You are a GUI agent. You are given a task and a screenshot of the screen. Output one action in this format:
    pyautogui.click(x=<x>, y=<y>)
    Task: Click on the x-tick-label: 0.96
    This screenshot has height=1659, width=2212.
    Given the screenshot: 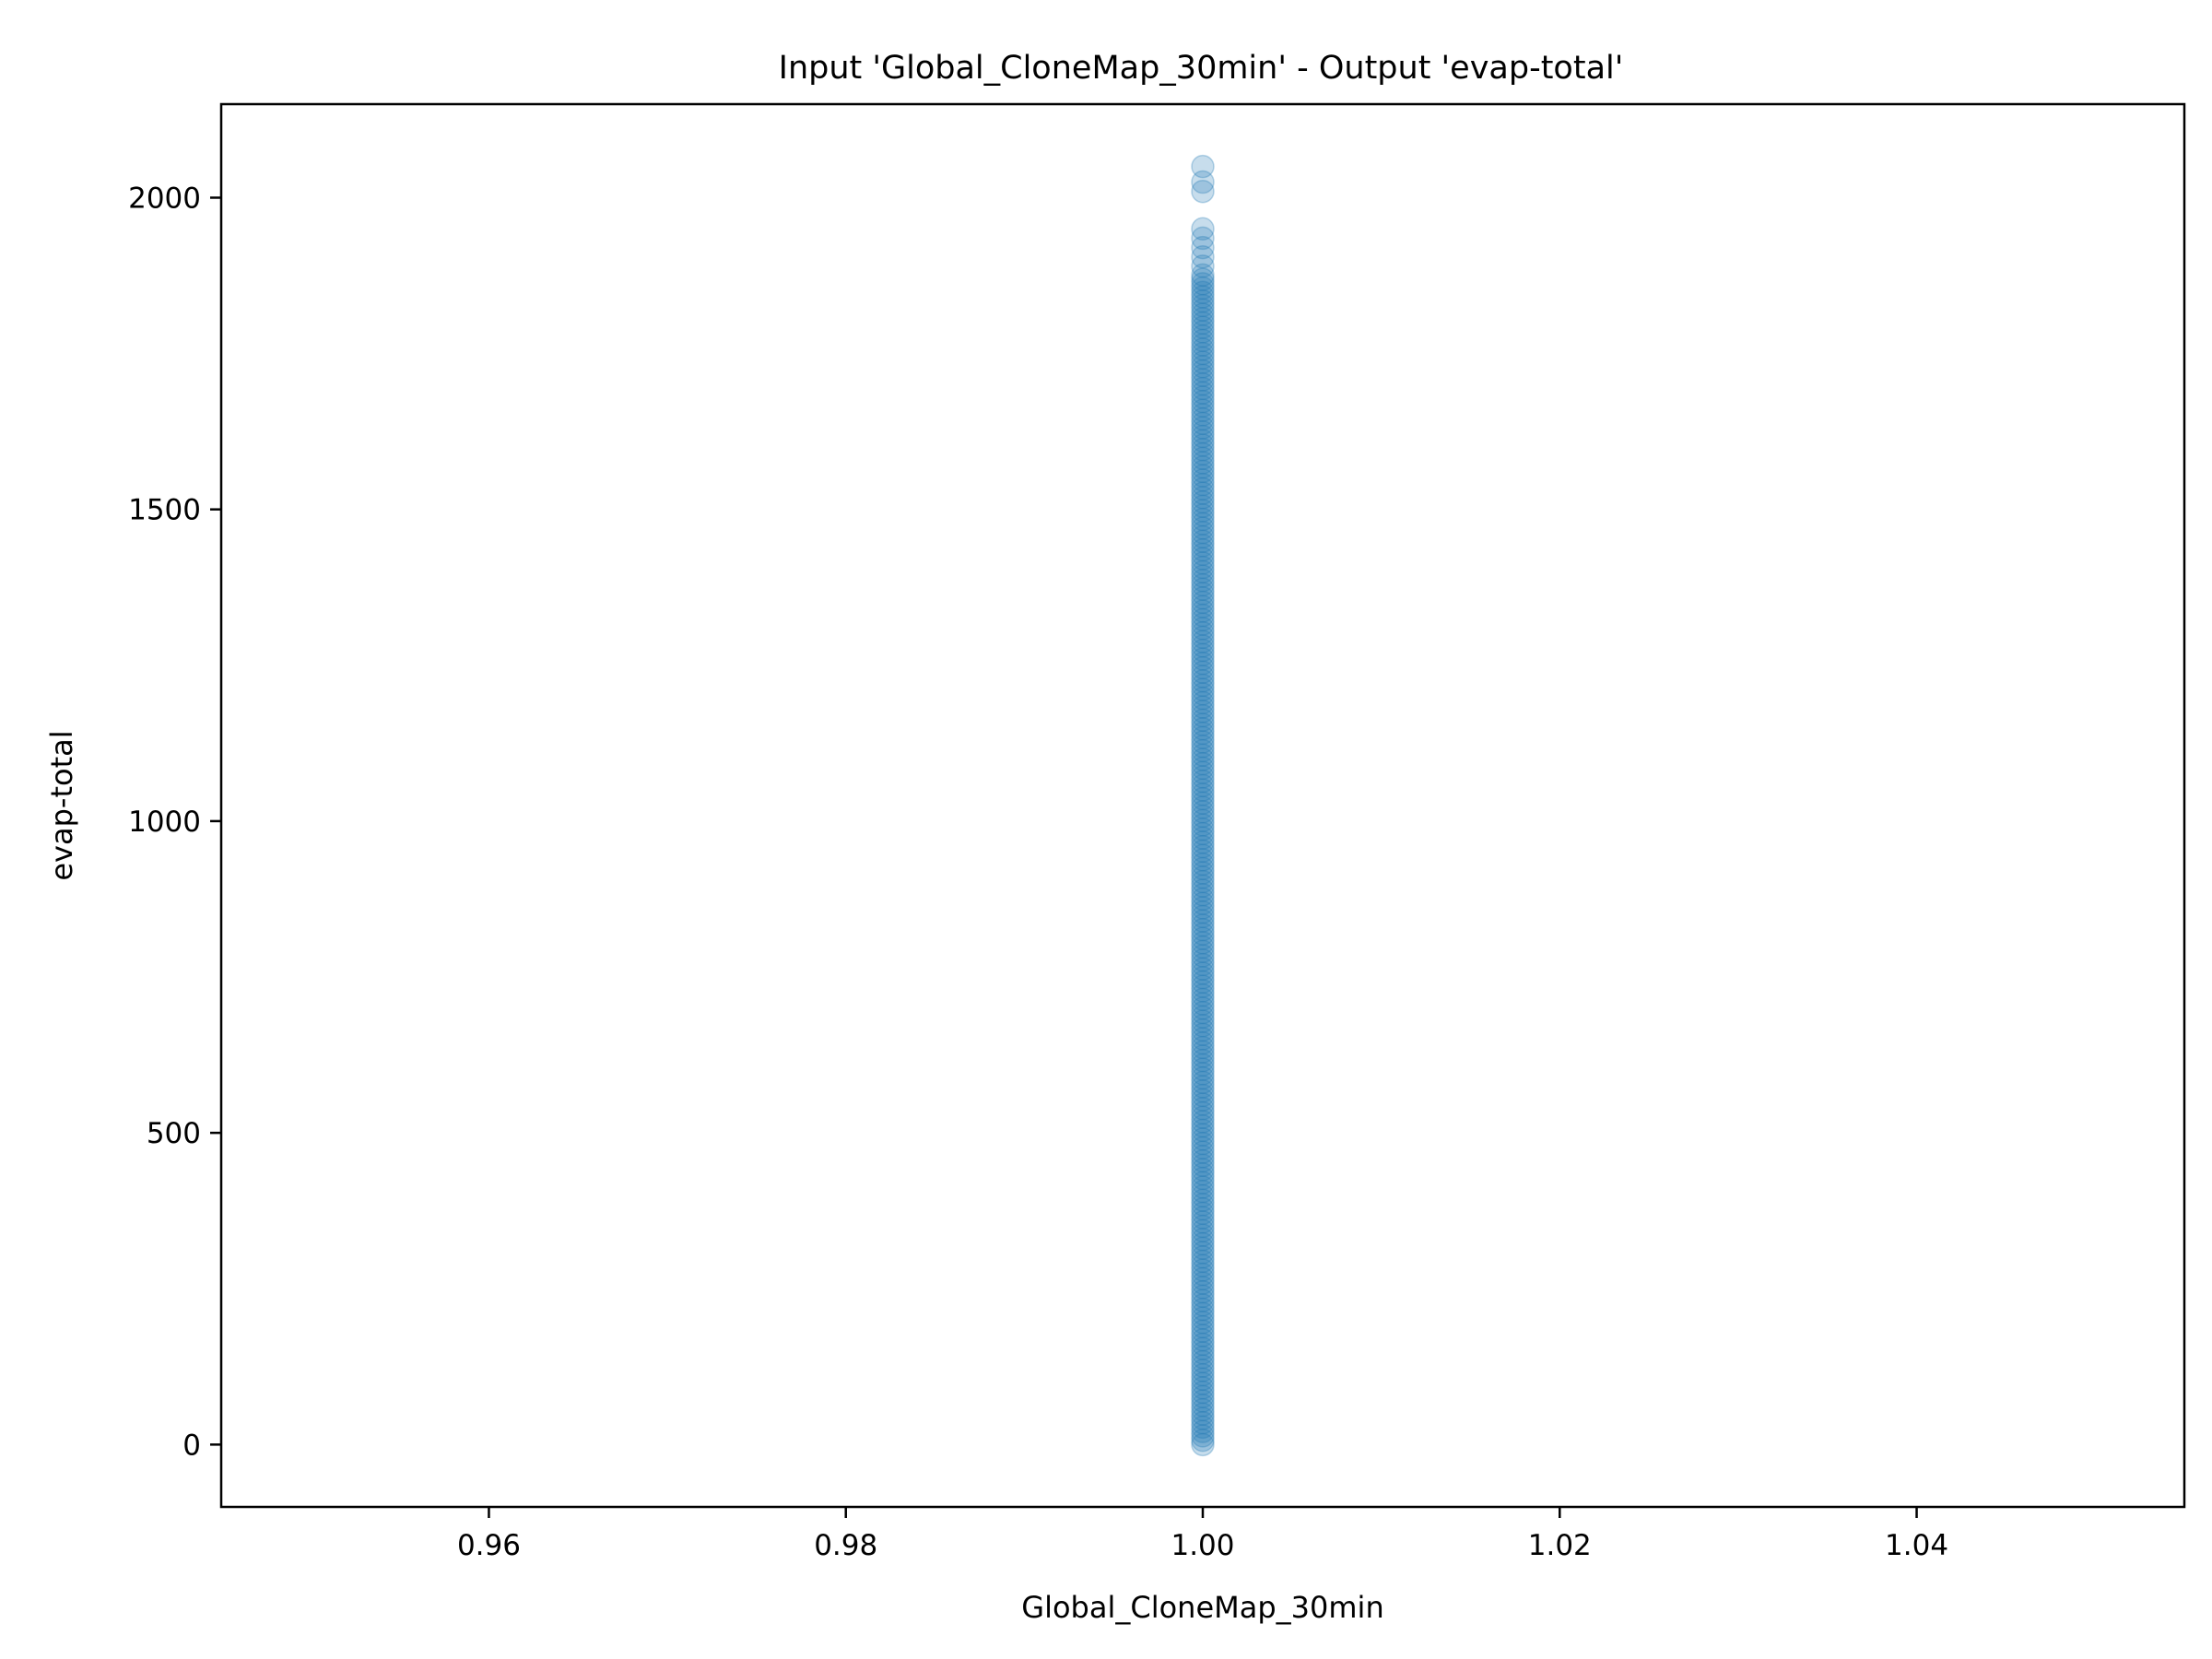 What is the action you would take?
    pyautogui.click(x=489, y=1545)
    